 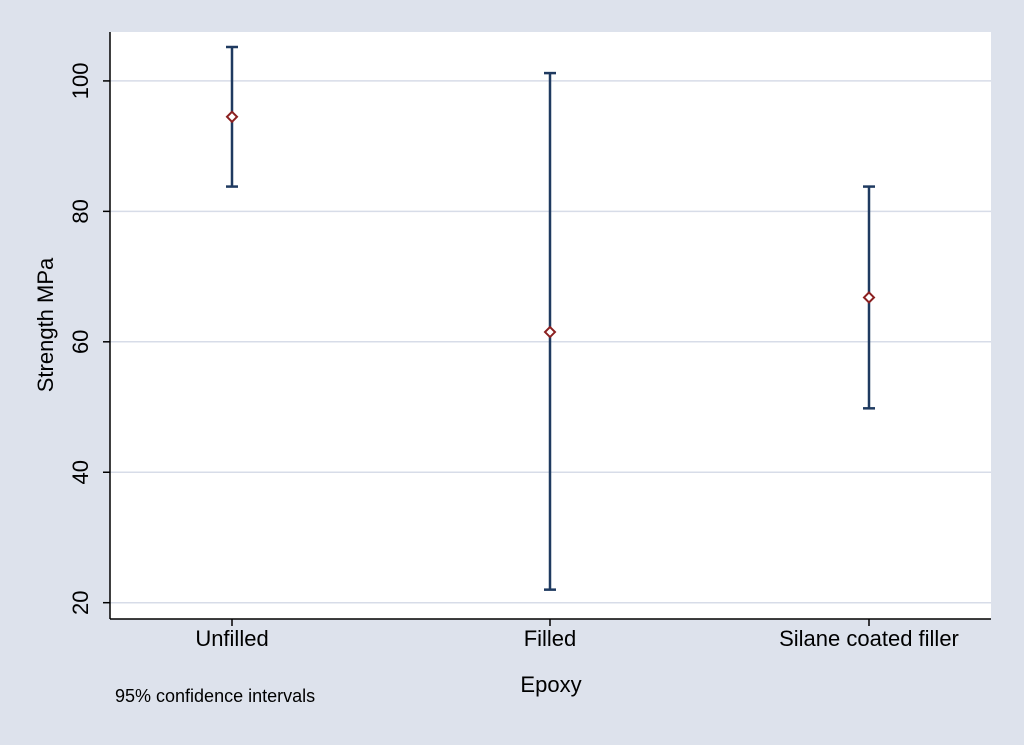 I want to click on y-tick-label: 60, so click(x=80, y=342).